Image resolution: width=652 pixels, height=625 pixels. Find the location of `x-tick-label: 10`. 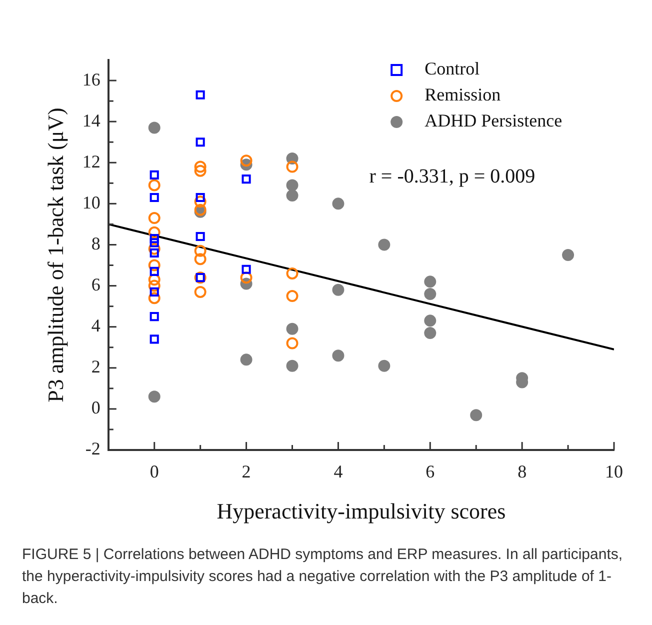

x-tick-label: 10 is located at coordinates (614, 472).